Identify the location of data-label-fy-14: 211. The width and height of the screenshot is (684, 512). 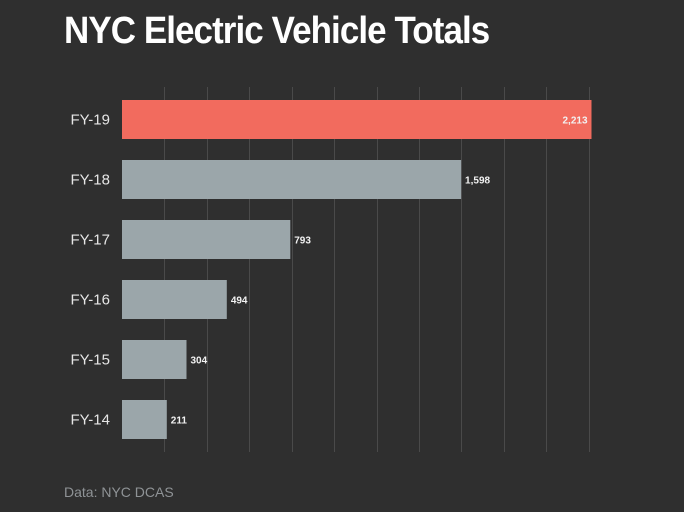
(179, 421).